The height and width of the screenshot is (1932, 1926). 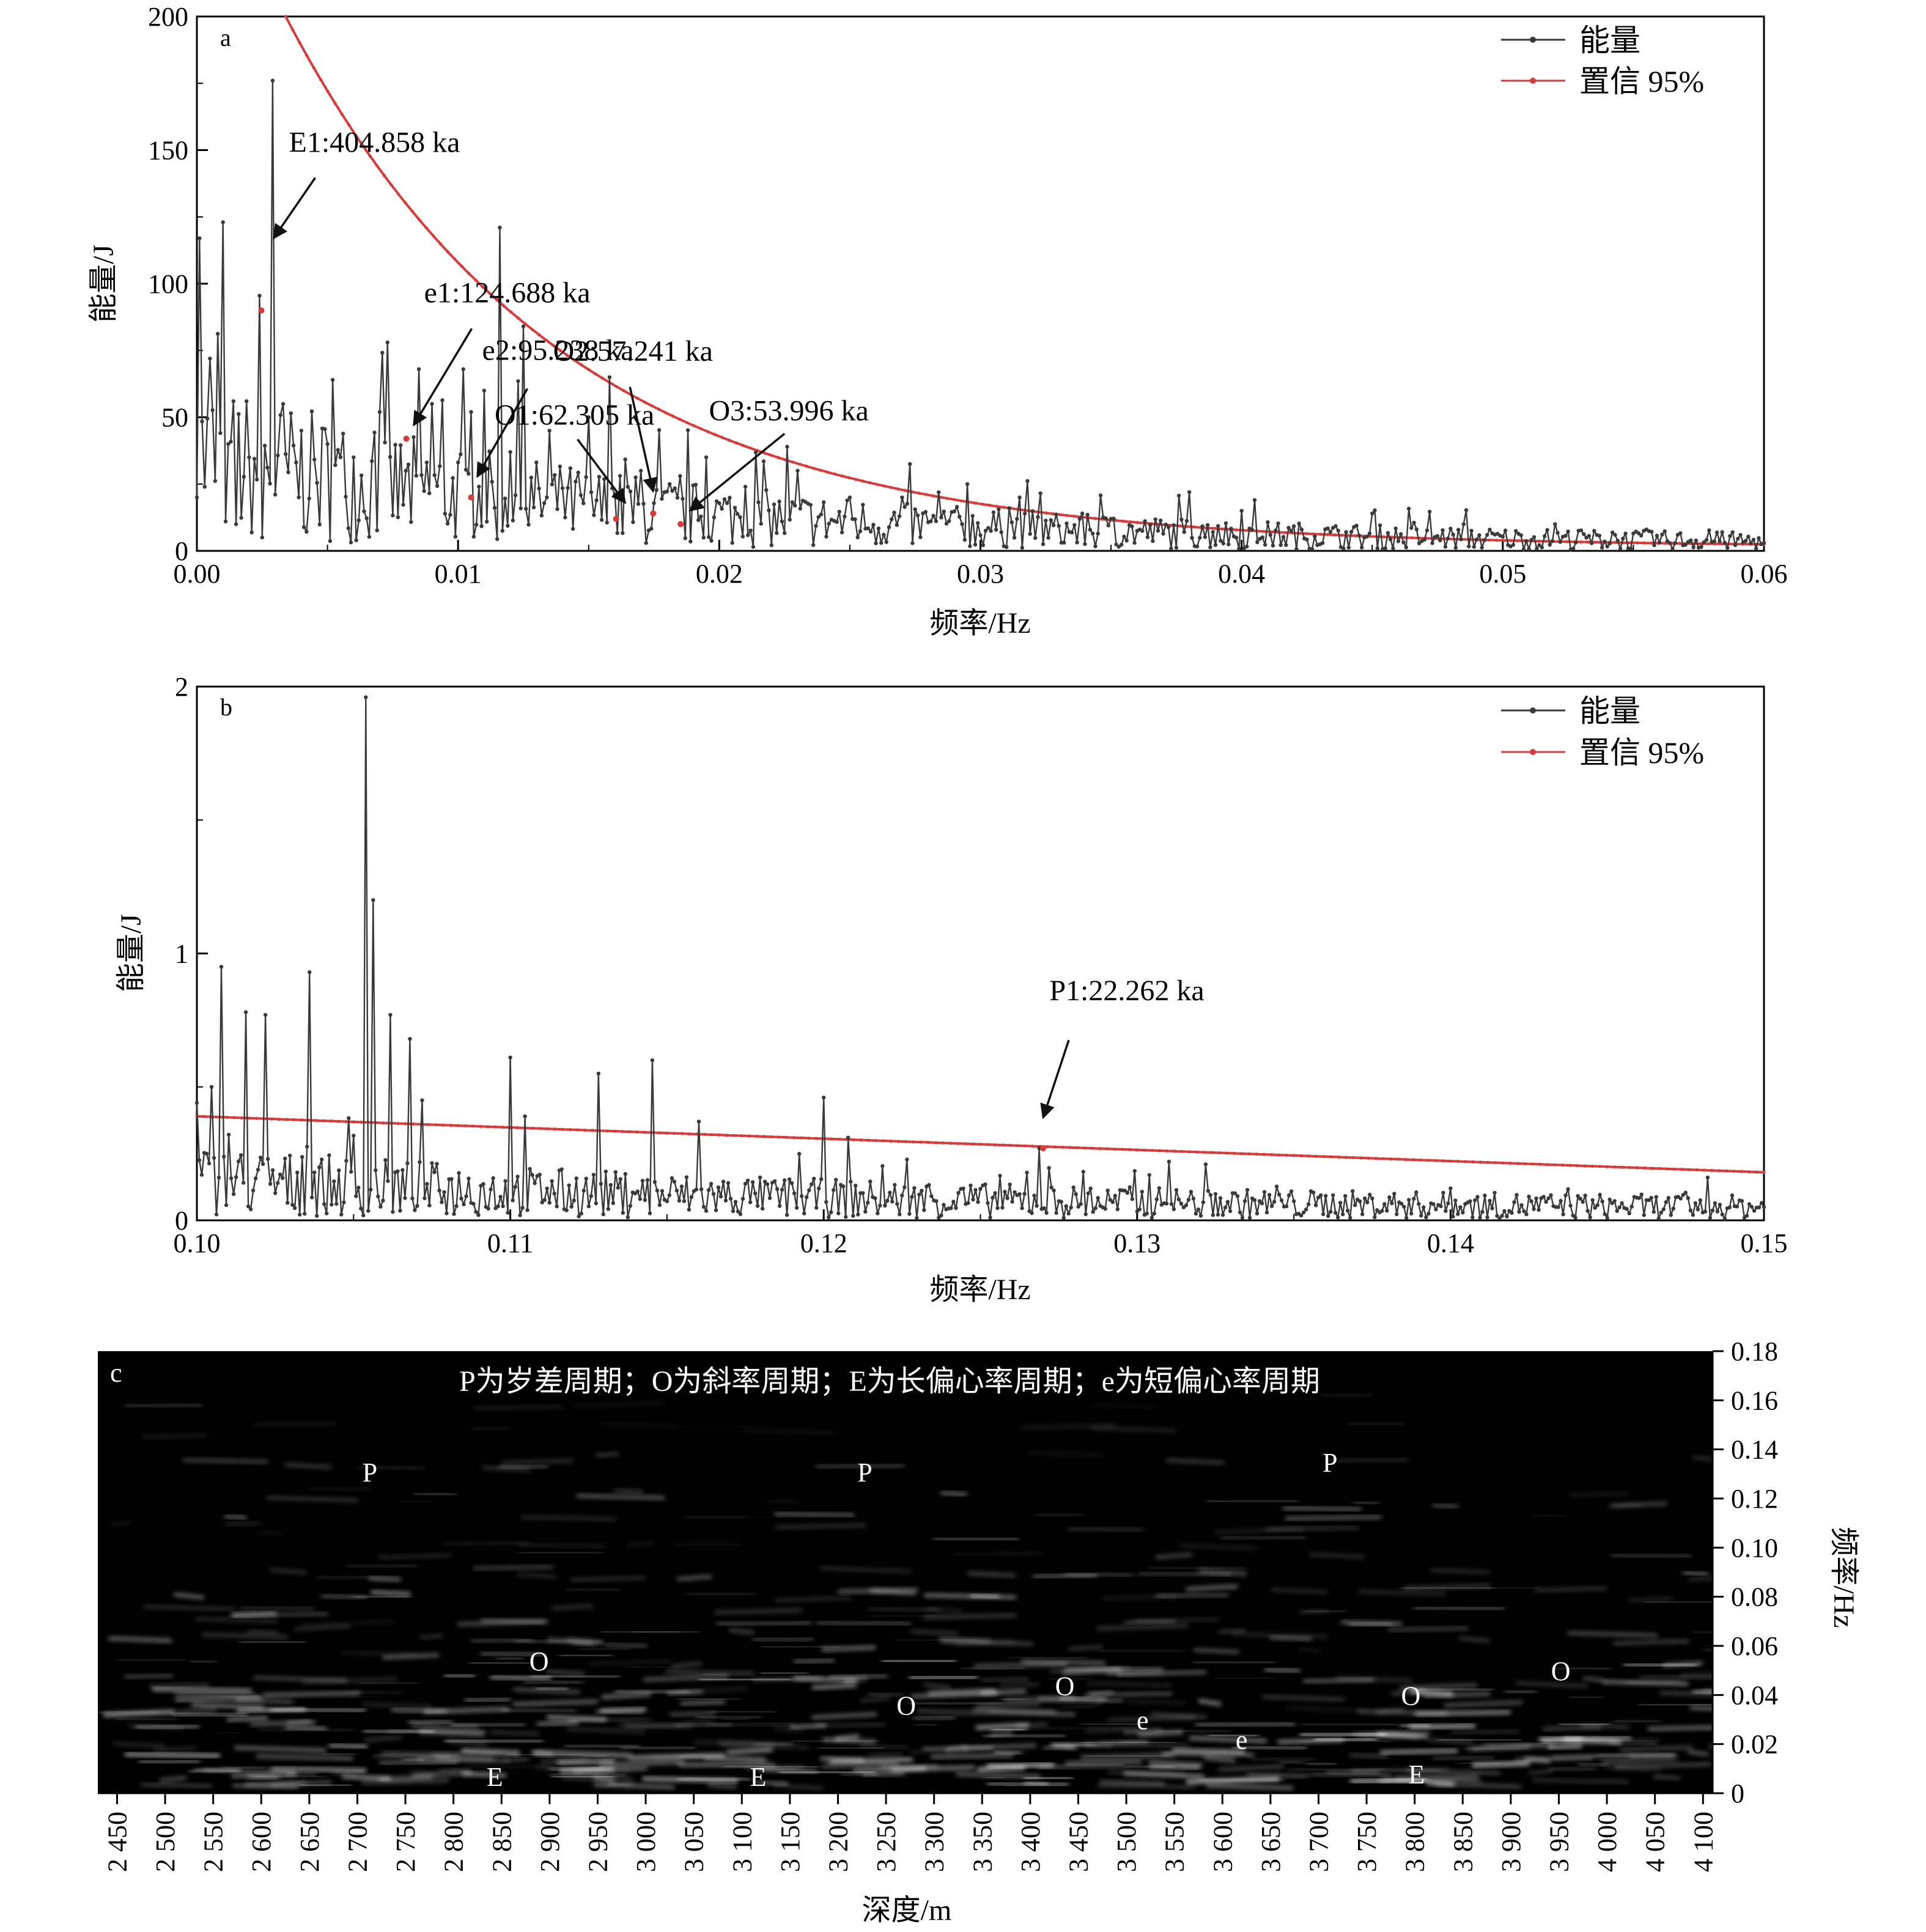 I want to click on x-tick-label: 0.10, so click(x=197, y=1243).